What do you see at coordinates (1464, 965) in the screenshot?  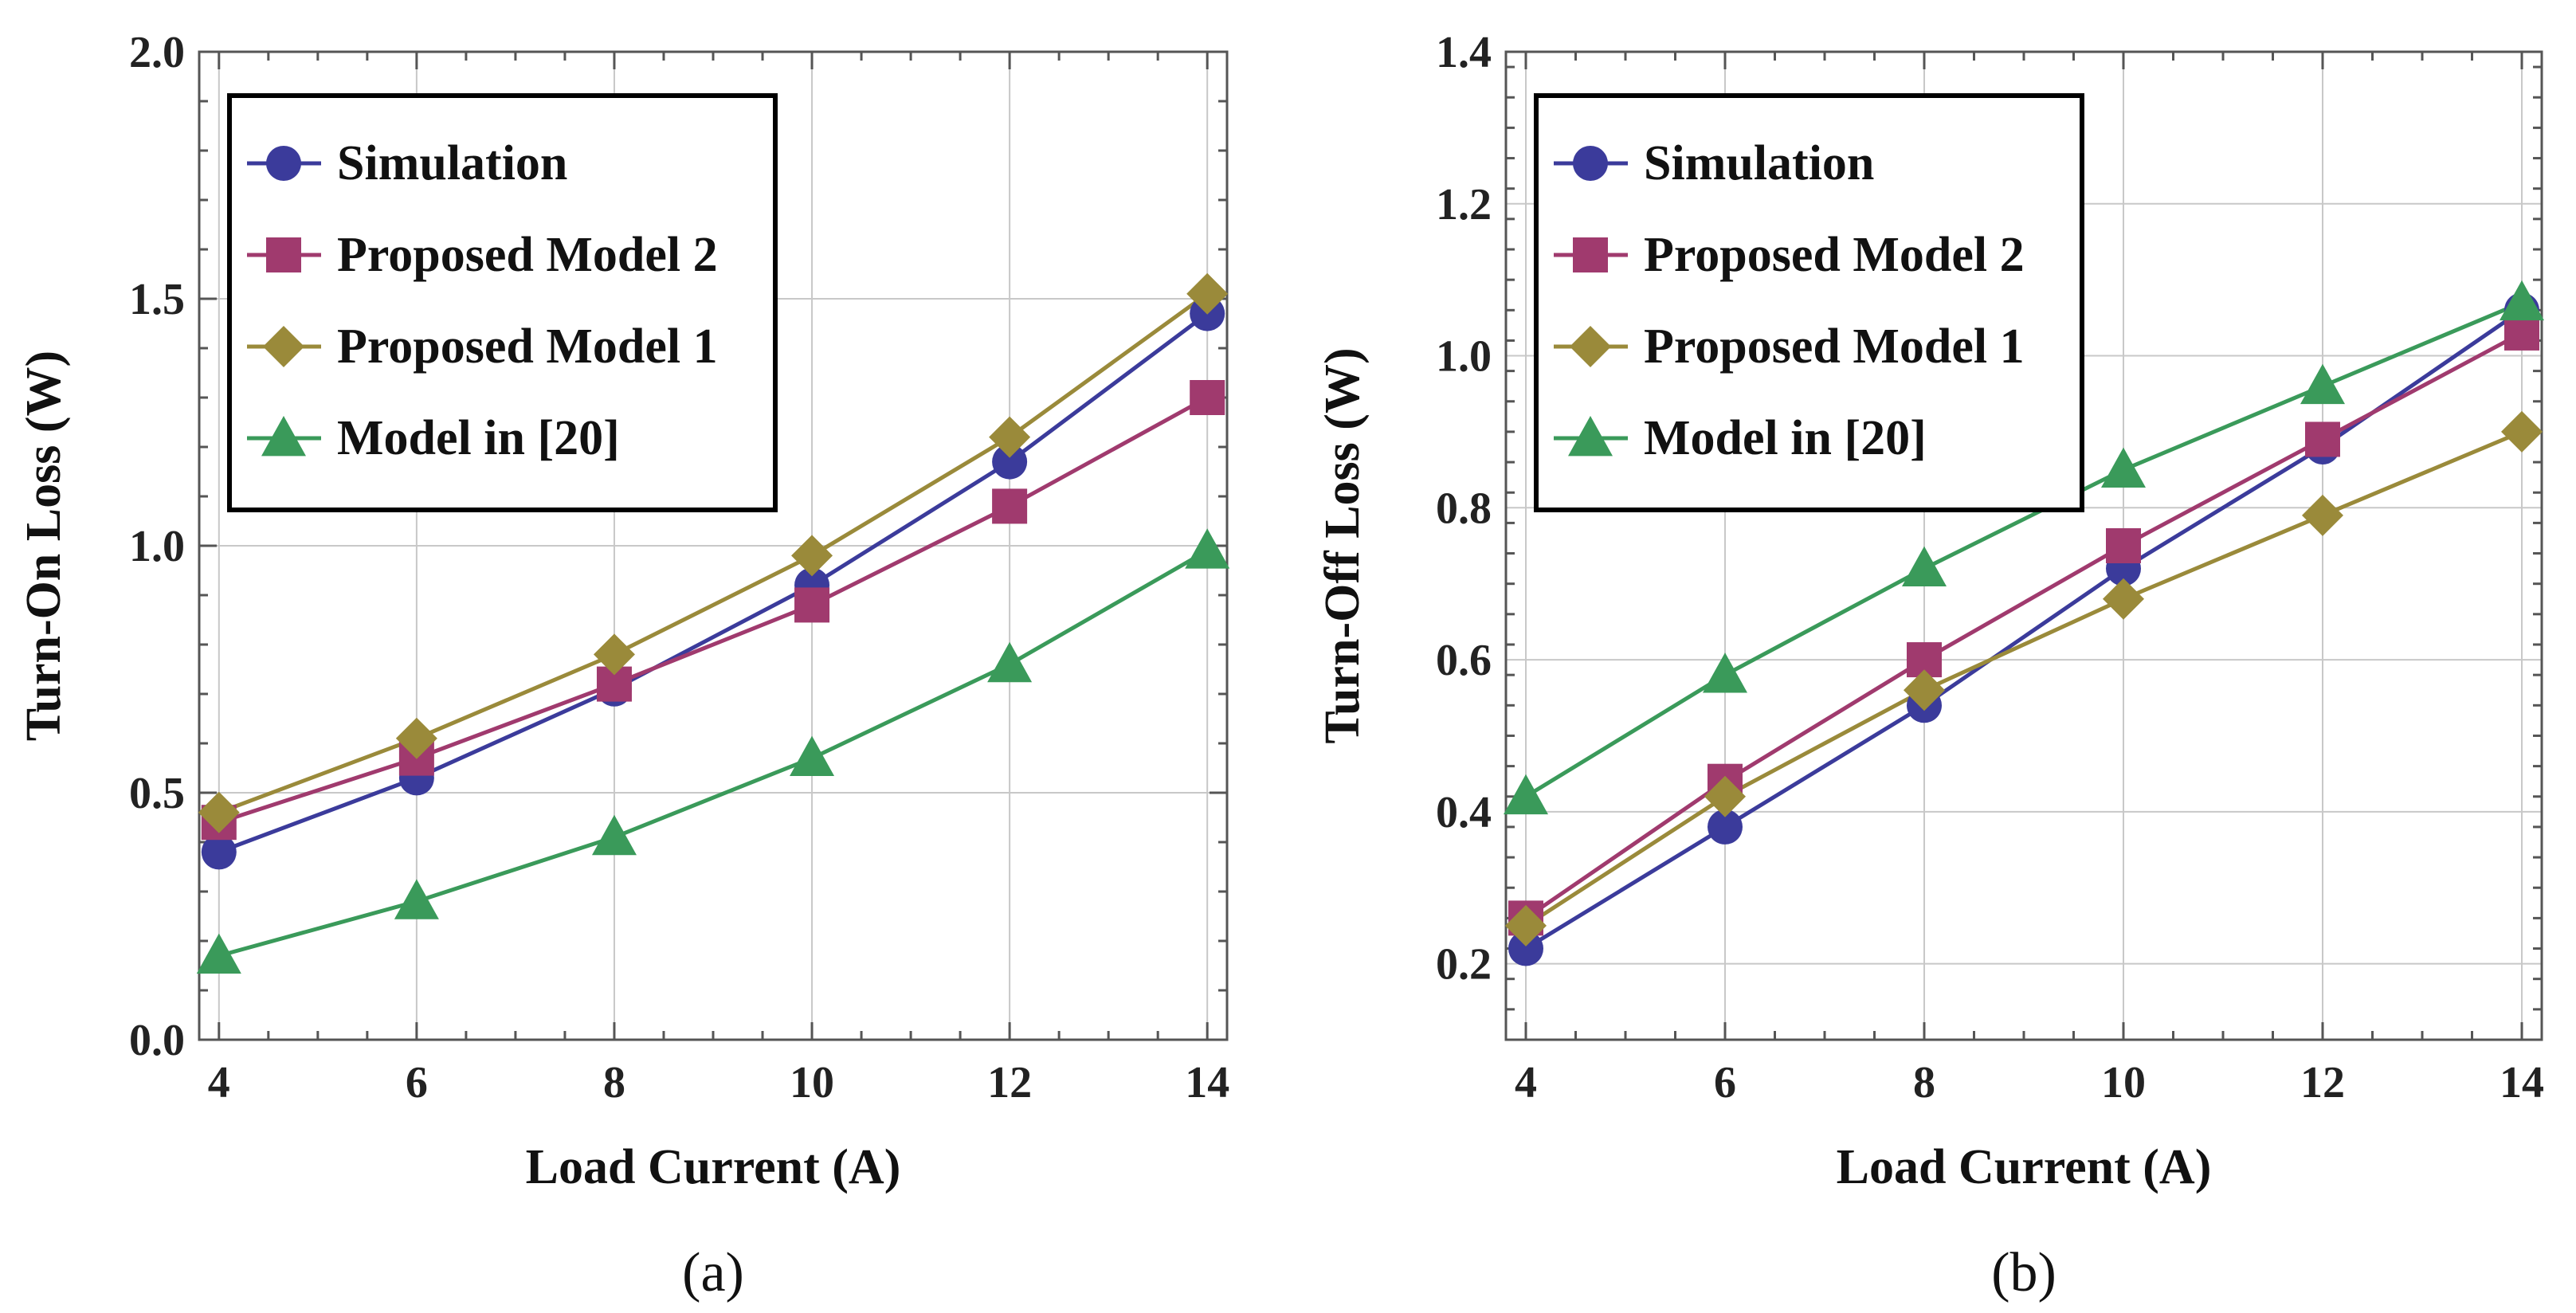 I see `y-tick-label: 0.2` at bounding box center [1464, 965].